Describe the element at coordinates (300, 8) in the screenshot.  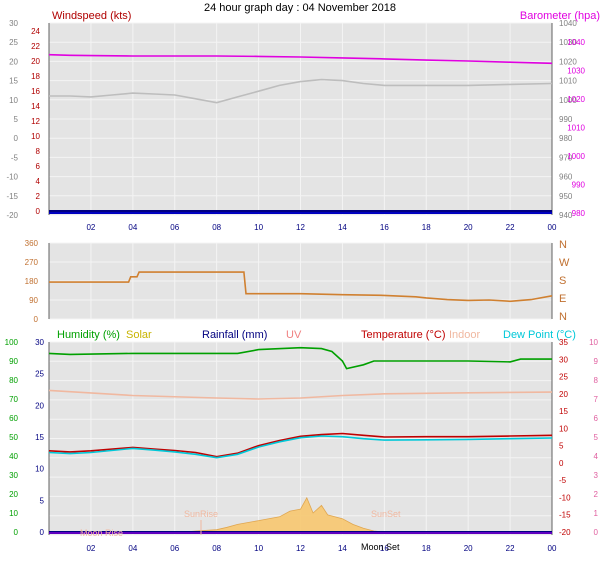
I see `chart-title: 24 hour graph day : 04 November 2018` at that location.